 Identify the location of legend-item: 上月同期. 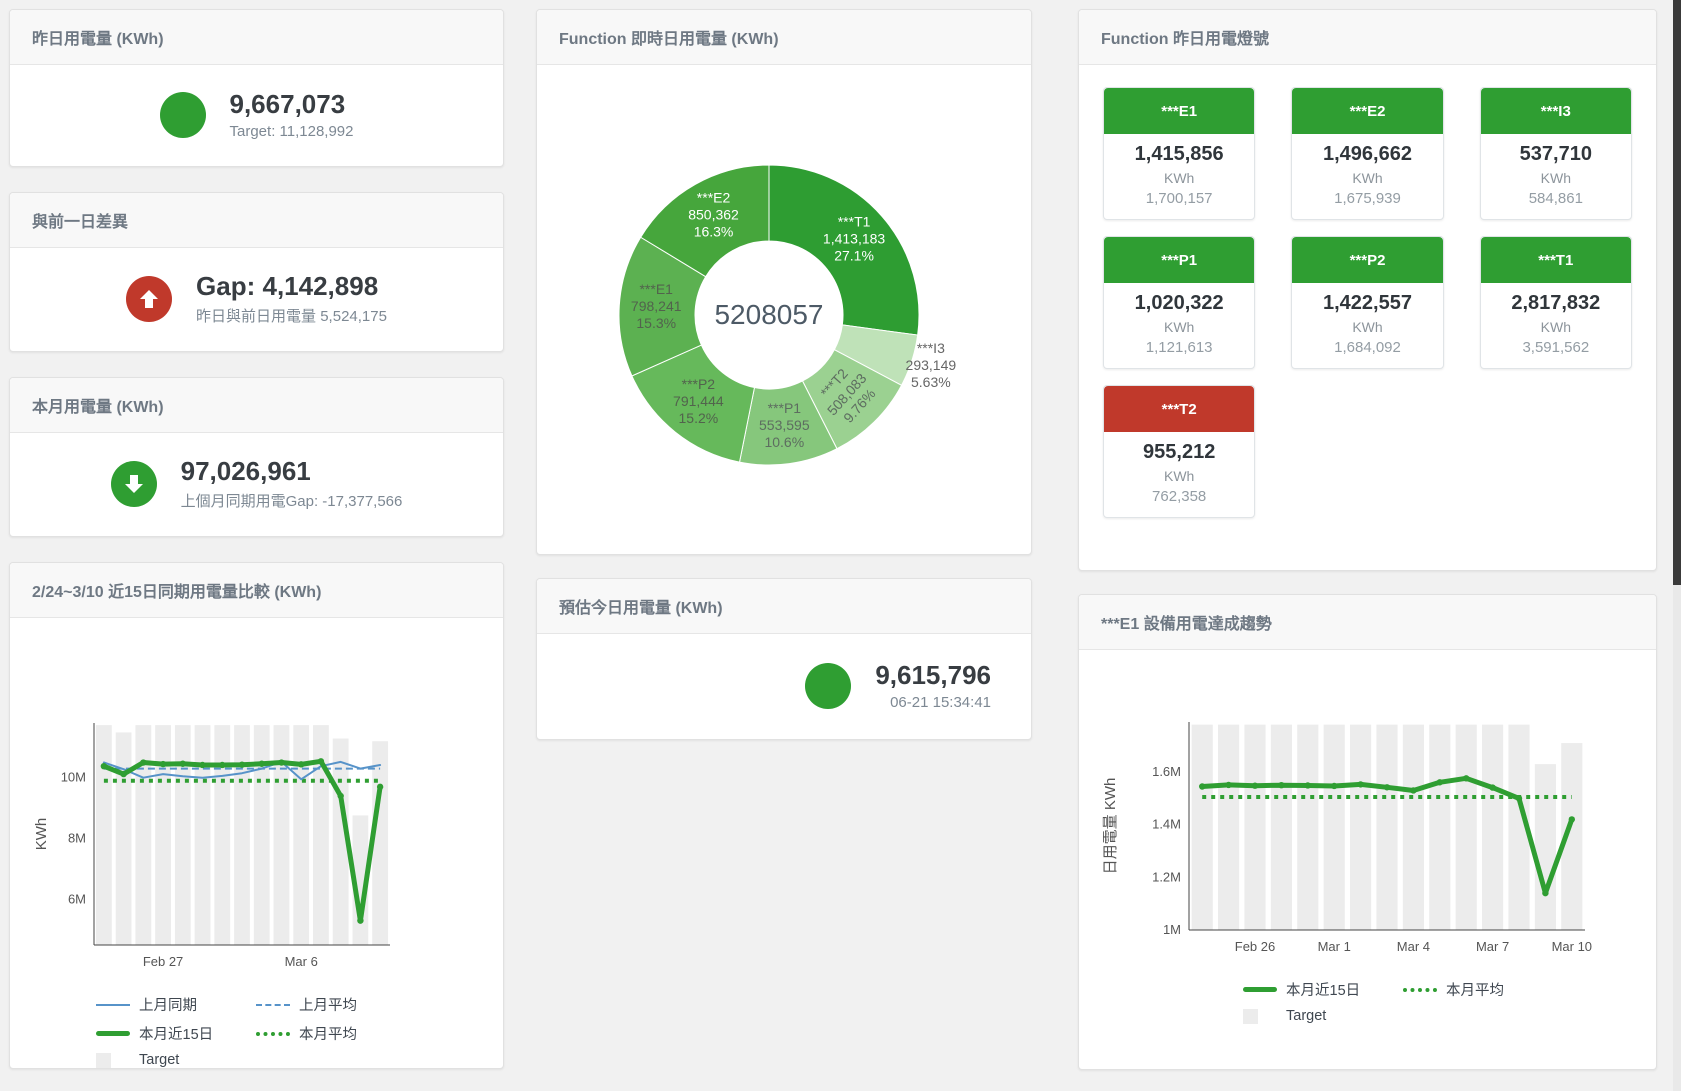
(176, 1004).